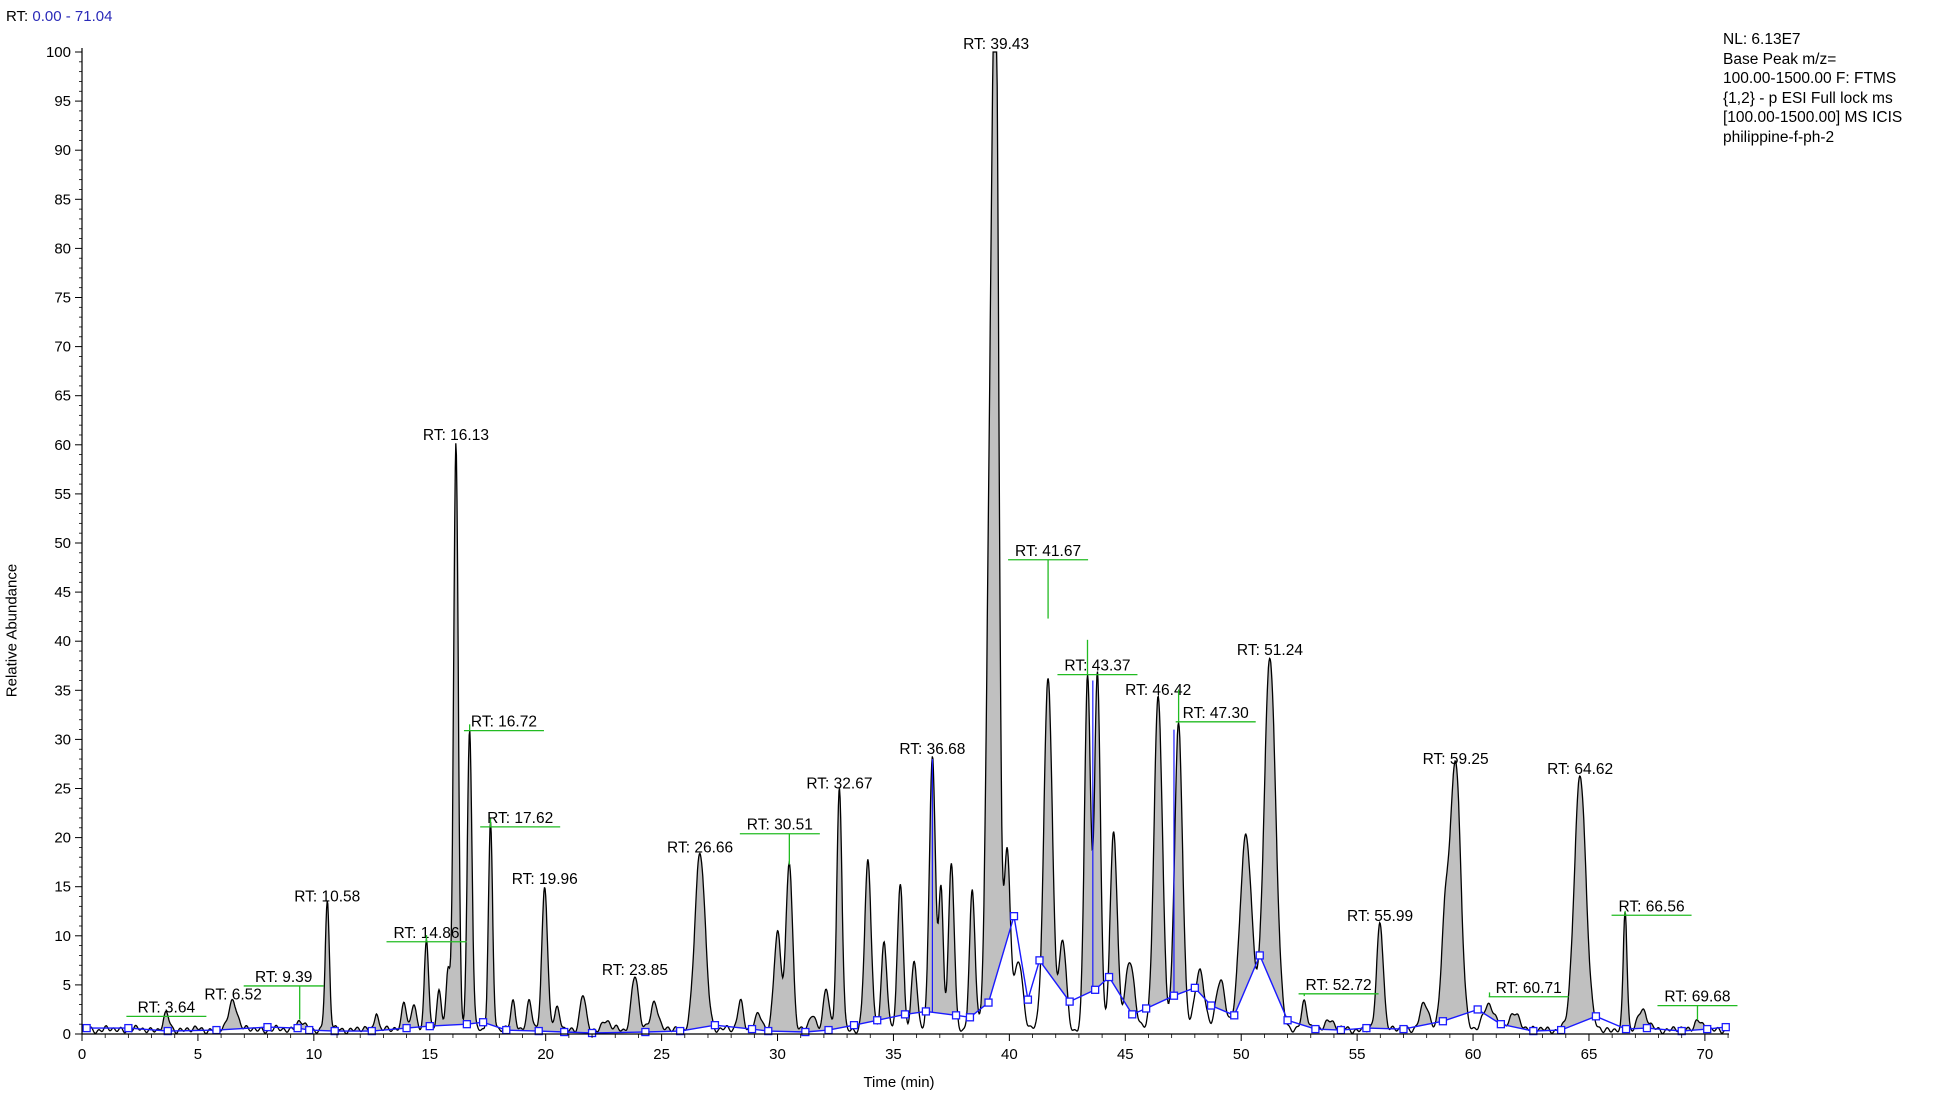  What do you see at coordinates (1529, 988) in the screenshot?
I see `peak-annotation-label: RT: 60.71` at bounding box center [1529, 988].